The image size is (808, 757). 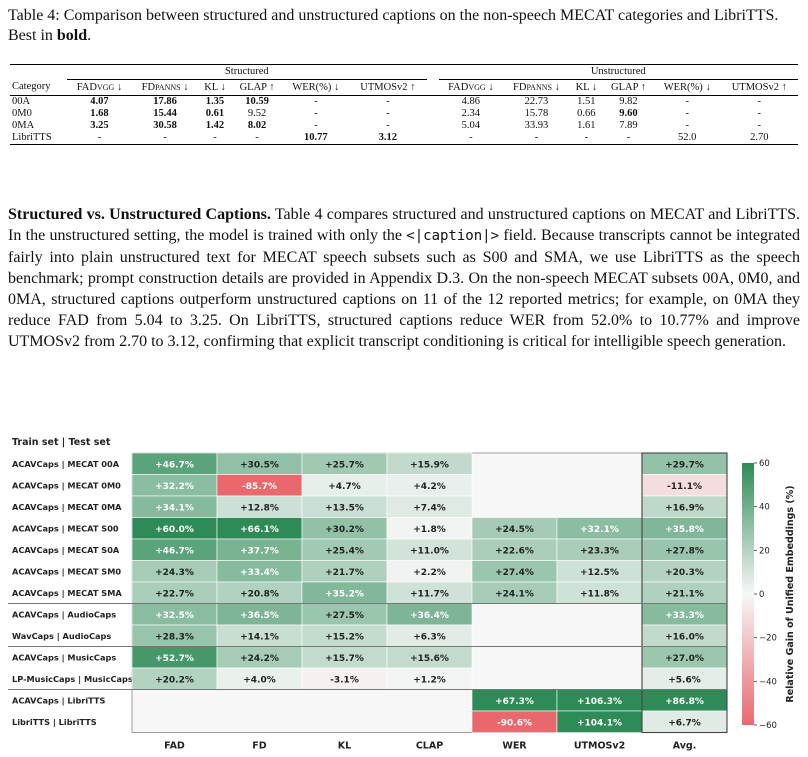 I want to click on unstructured-header-5: UTMOSv2 ↑, so click(x=759, y=87).